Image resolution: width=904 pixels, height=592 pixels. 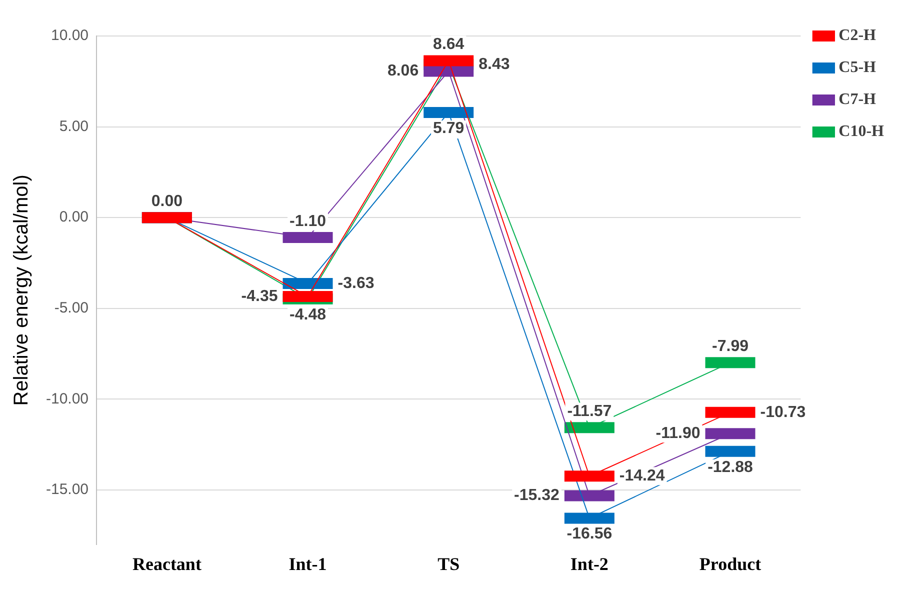 What do you see at coordinates (857, 67) in the screenshot?
I see `legend-label: C5-H` at bounding box center [857, 67].